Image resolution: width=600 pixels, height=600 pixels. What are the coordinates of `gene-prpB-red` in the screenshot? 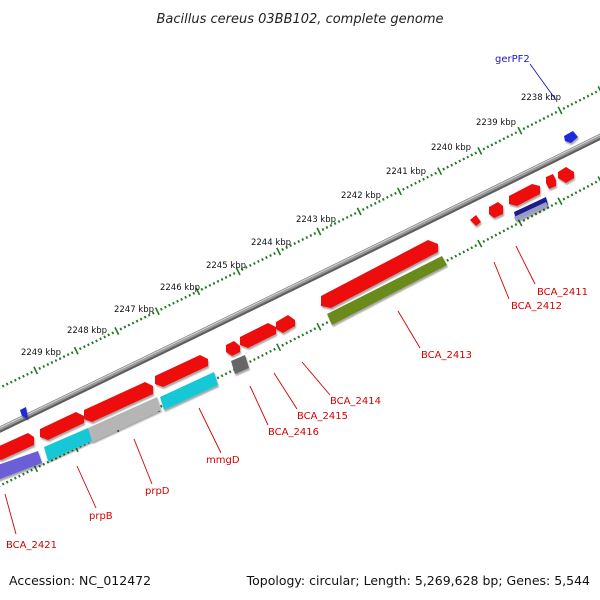 It's located at (62, 426).